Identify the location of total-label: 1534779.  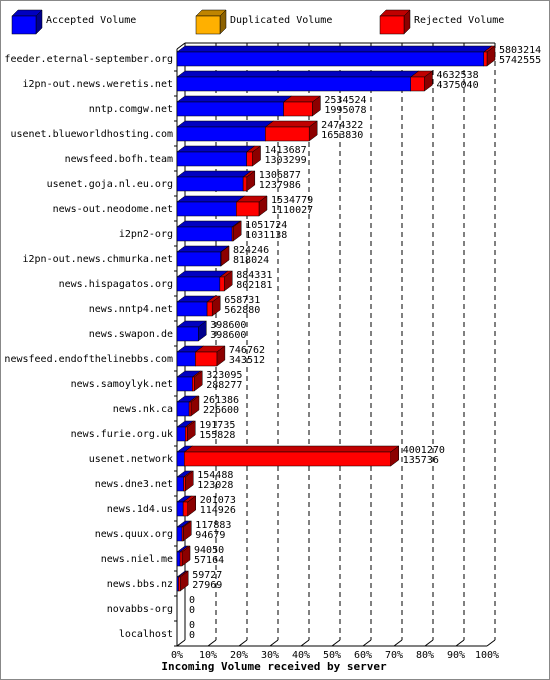
(292, 200).